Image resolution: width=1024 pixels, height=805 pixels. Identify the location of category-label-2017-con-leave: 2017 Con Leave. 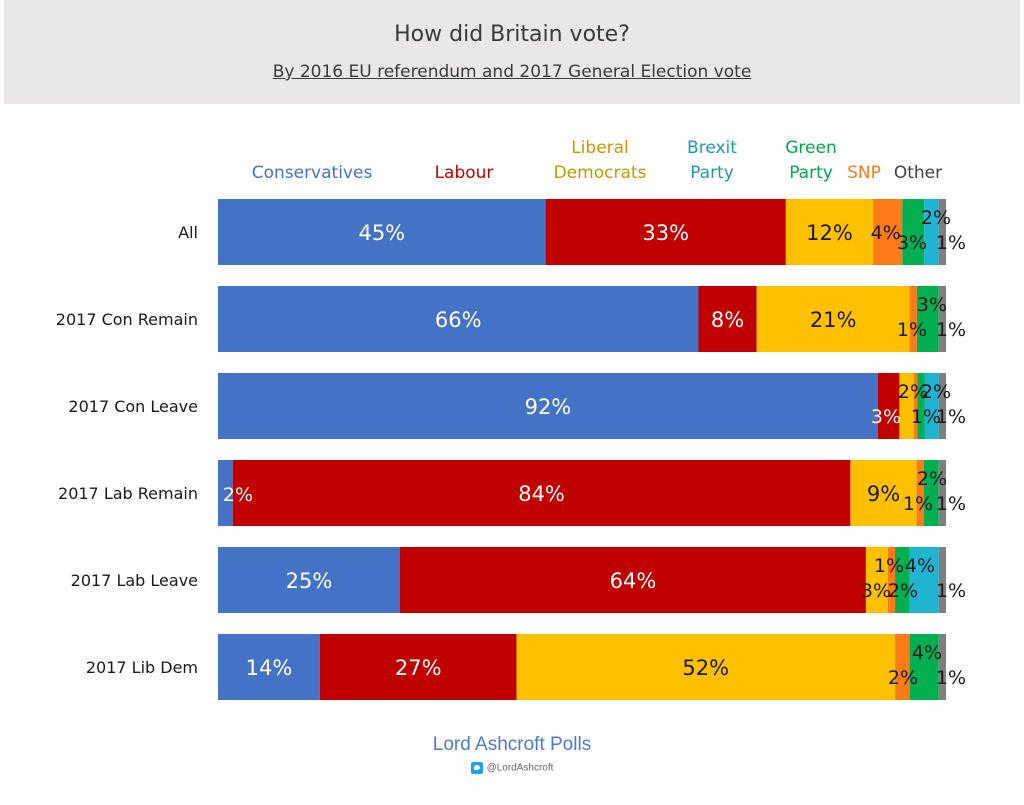
(133, 406).